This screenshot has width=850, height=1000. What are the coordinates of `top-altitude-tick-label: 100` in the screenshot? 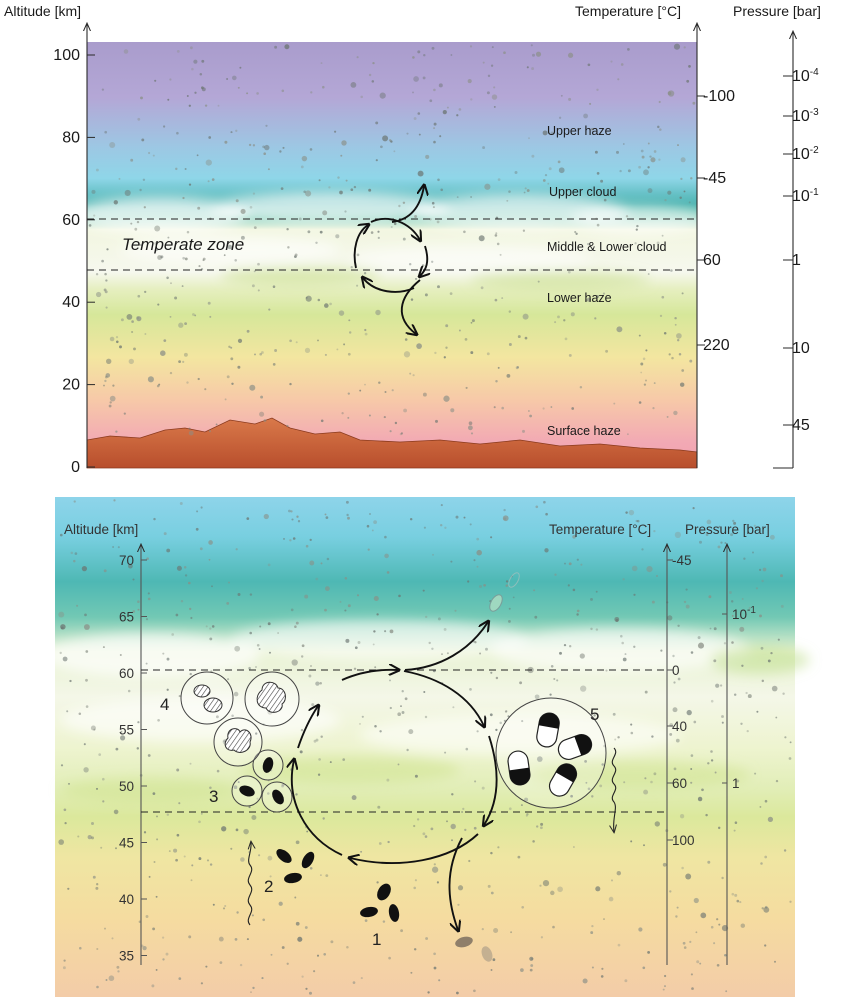 It's located at (66, 55).